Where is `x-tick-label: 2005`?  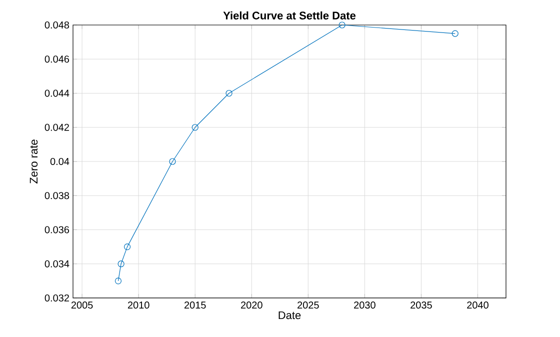 x-tick-label: 2005 is located at coordinates (82, 305).